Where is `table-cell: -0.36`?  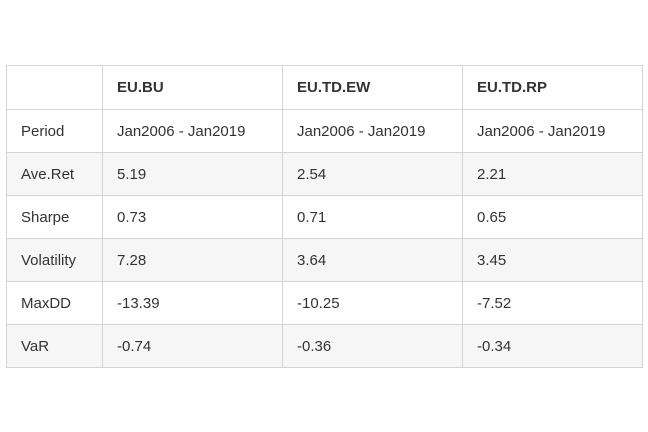
table-cell: -0.36 is located at coordinates (372, 346).